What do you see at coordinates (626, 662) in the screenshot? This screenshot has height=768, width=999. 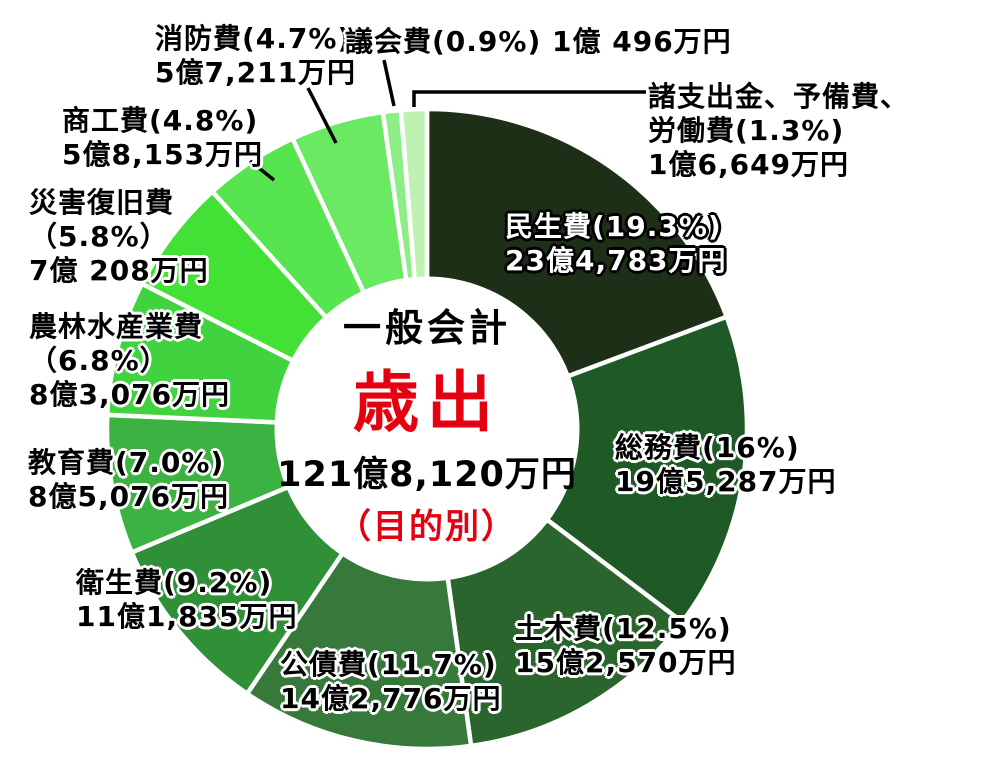 I see `label-line: 15億2,570万円` at bounding box center [626, 662].